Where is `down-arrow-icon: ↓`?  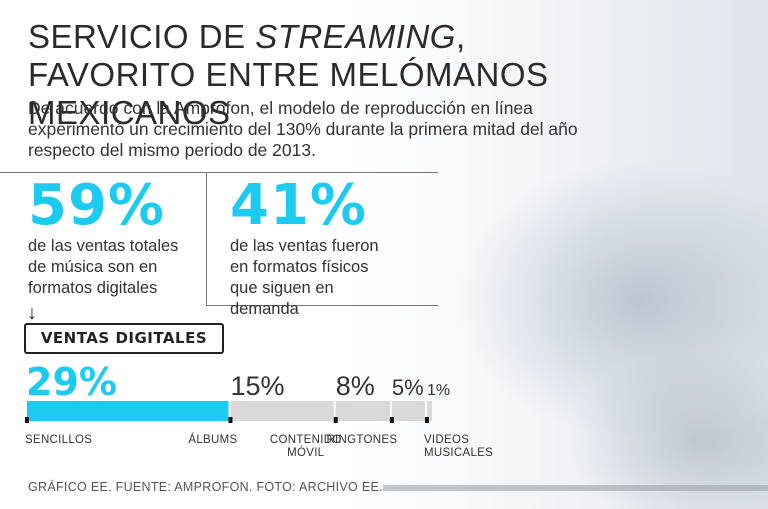 down-arrow-icon: ↓ is located at coordinates (32, 313).